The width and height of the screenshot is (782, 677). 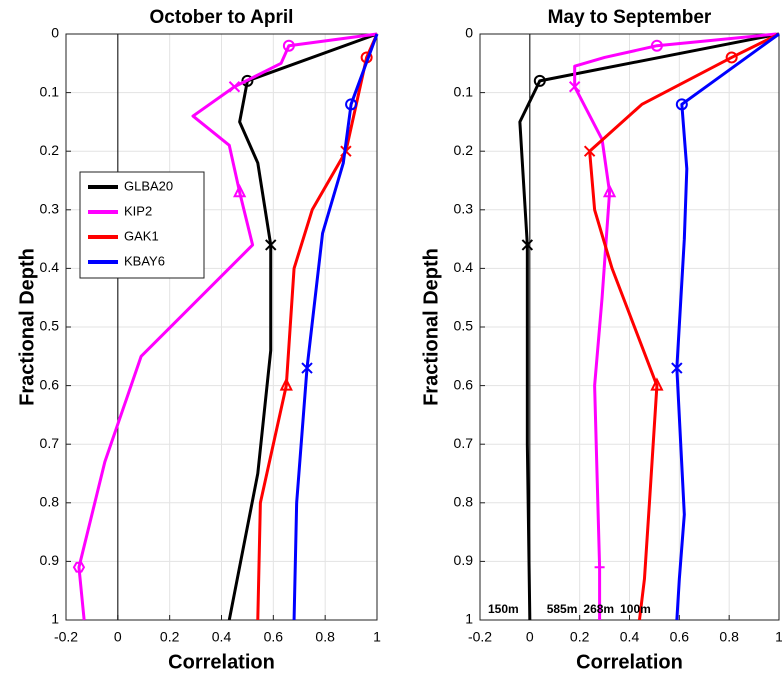 I want to click on chart-title: October to April, so click(x=222, y=17).